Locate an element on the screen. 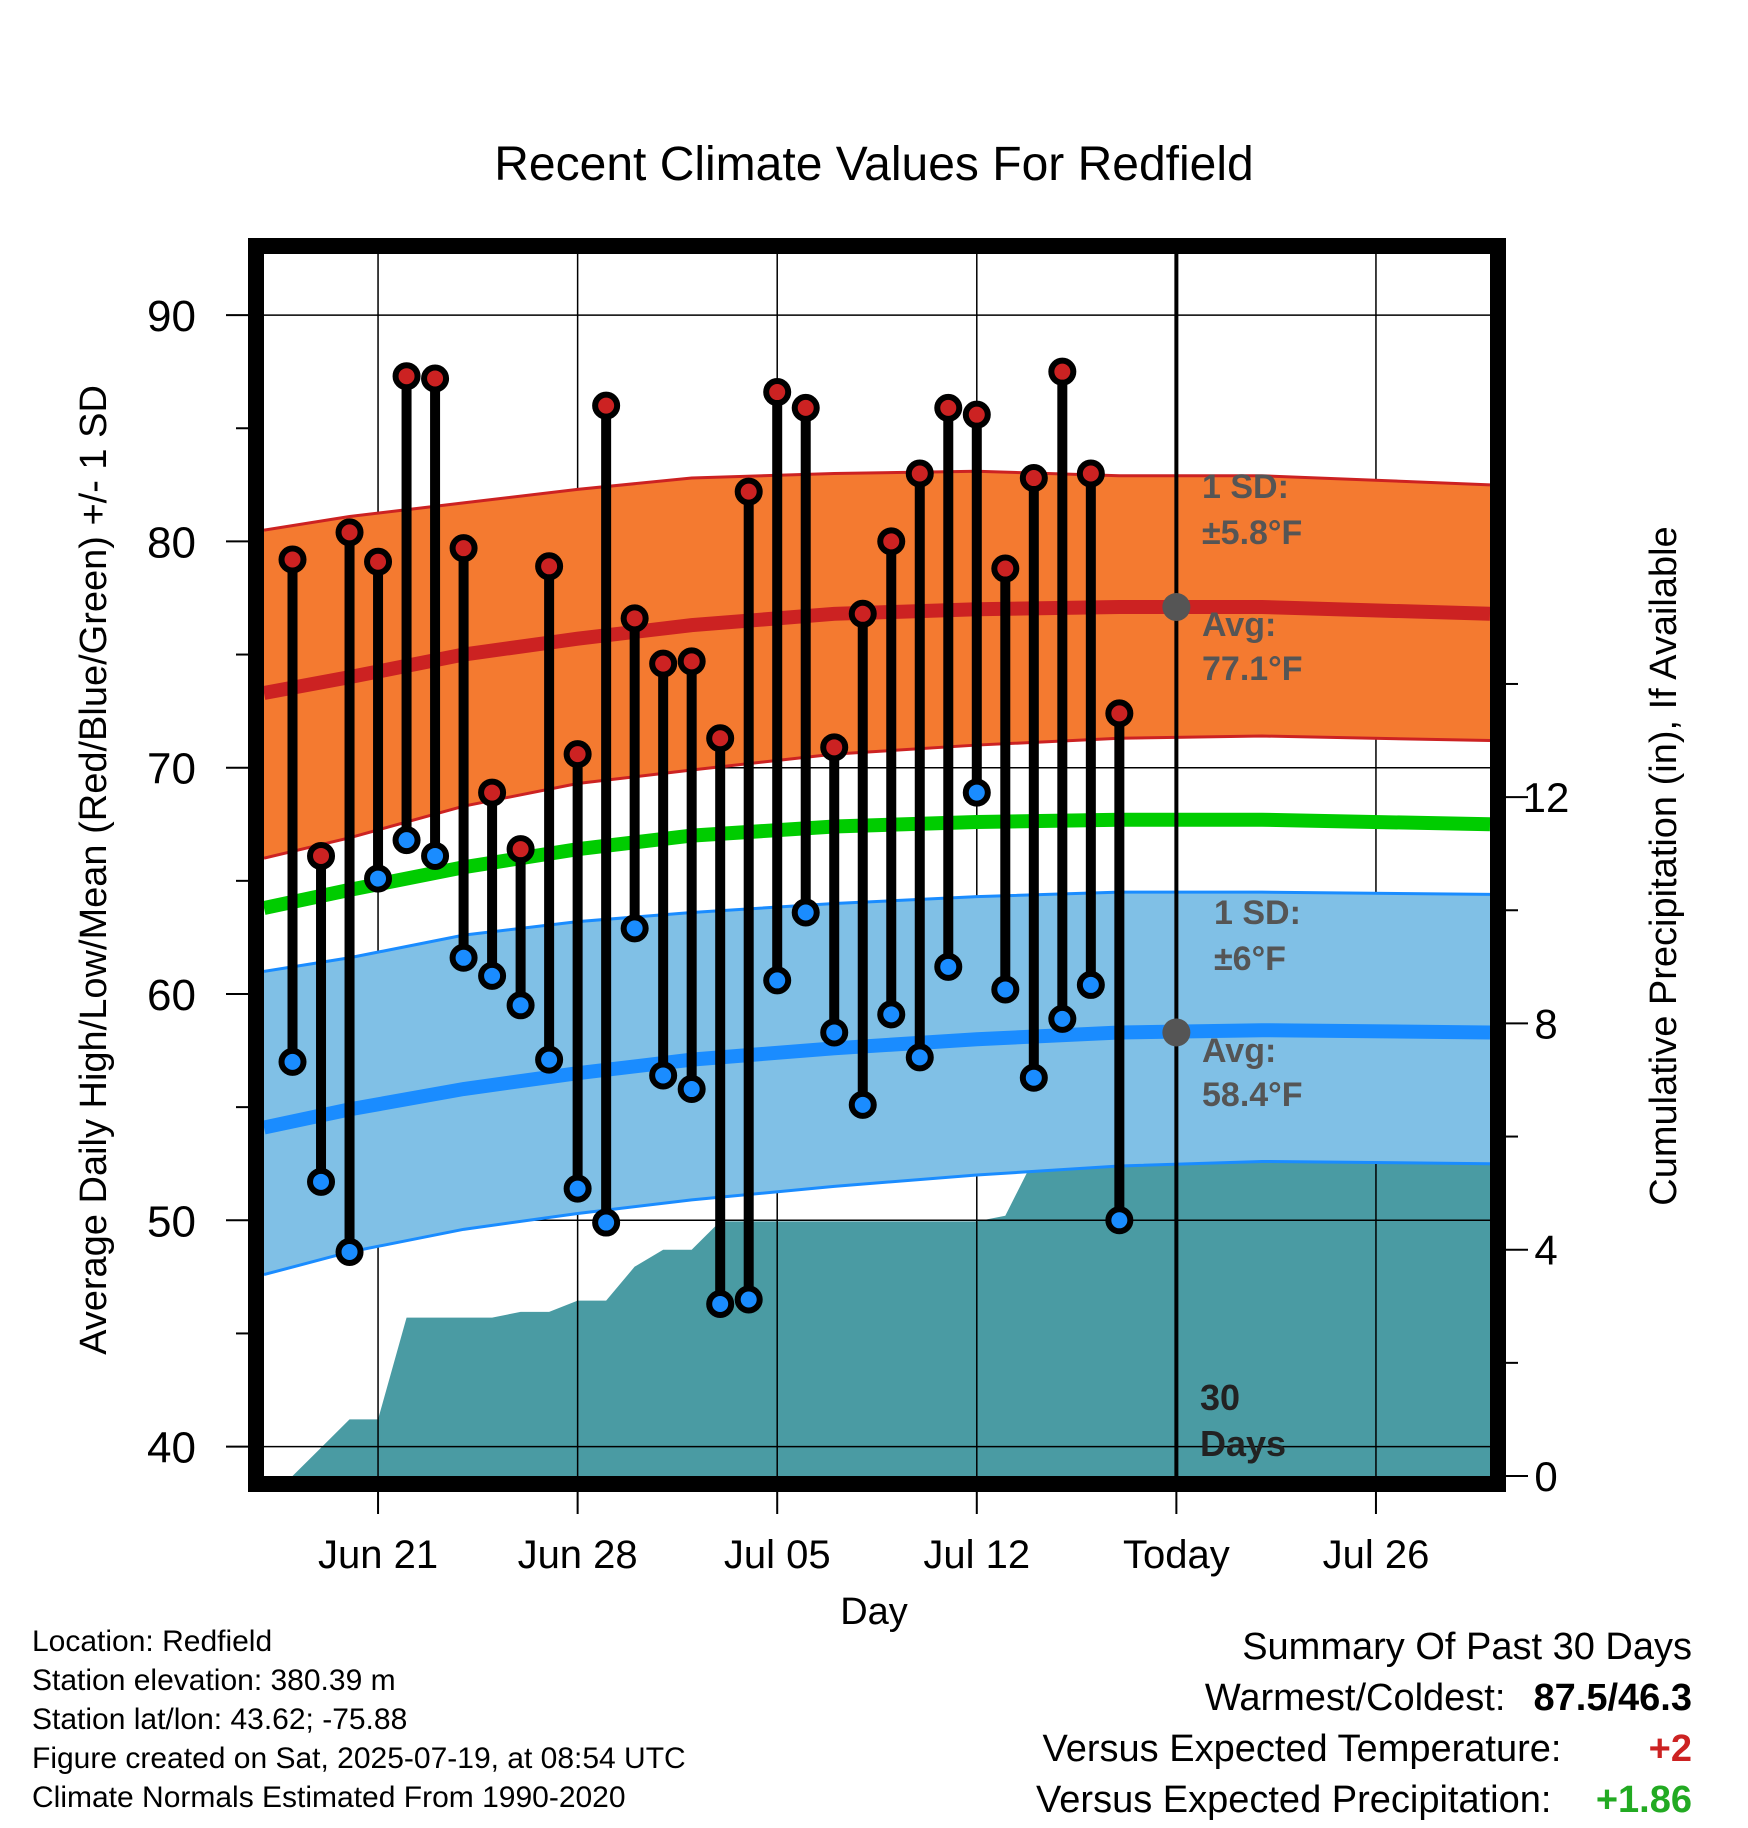  x-tick-label: Jun 21 is located at coordinates (378, 1555).